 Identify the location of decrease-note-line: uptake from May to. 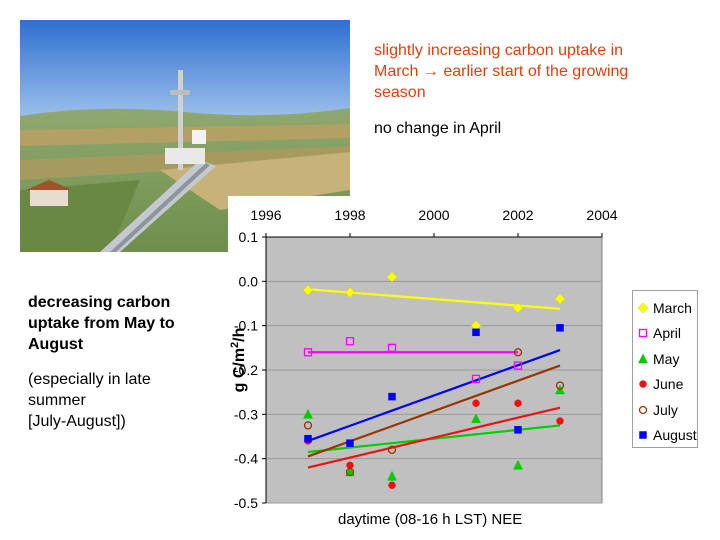
(101, 323).